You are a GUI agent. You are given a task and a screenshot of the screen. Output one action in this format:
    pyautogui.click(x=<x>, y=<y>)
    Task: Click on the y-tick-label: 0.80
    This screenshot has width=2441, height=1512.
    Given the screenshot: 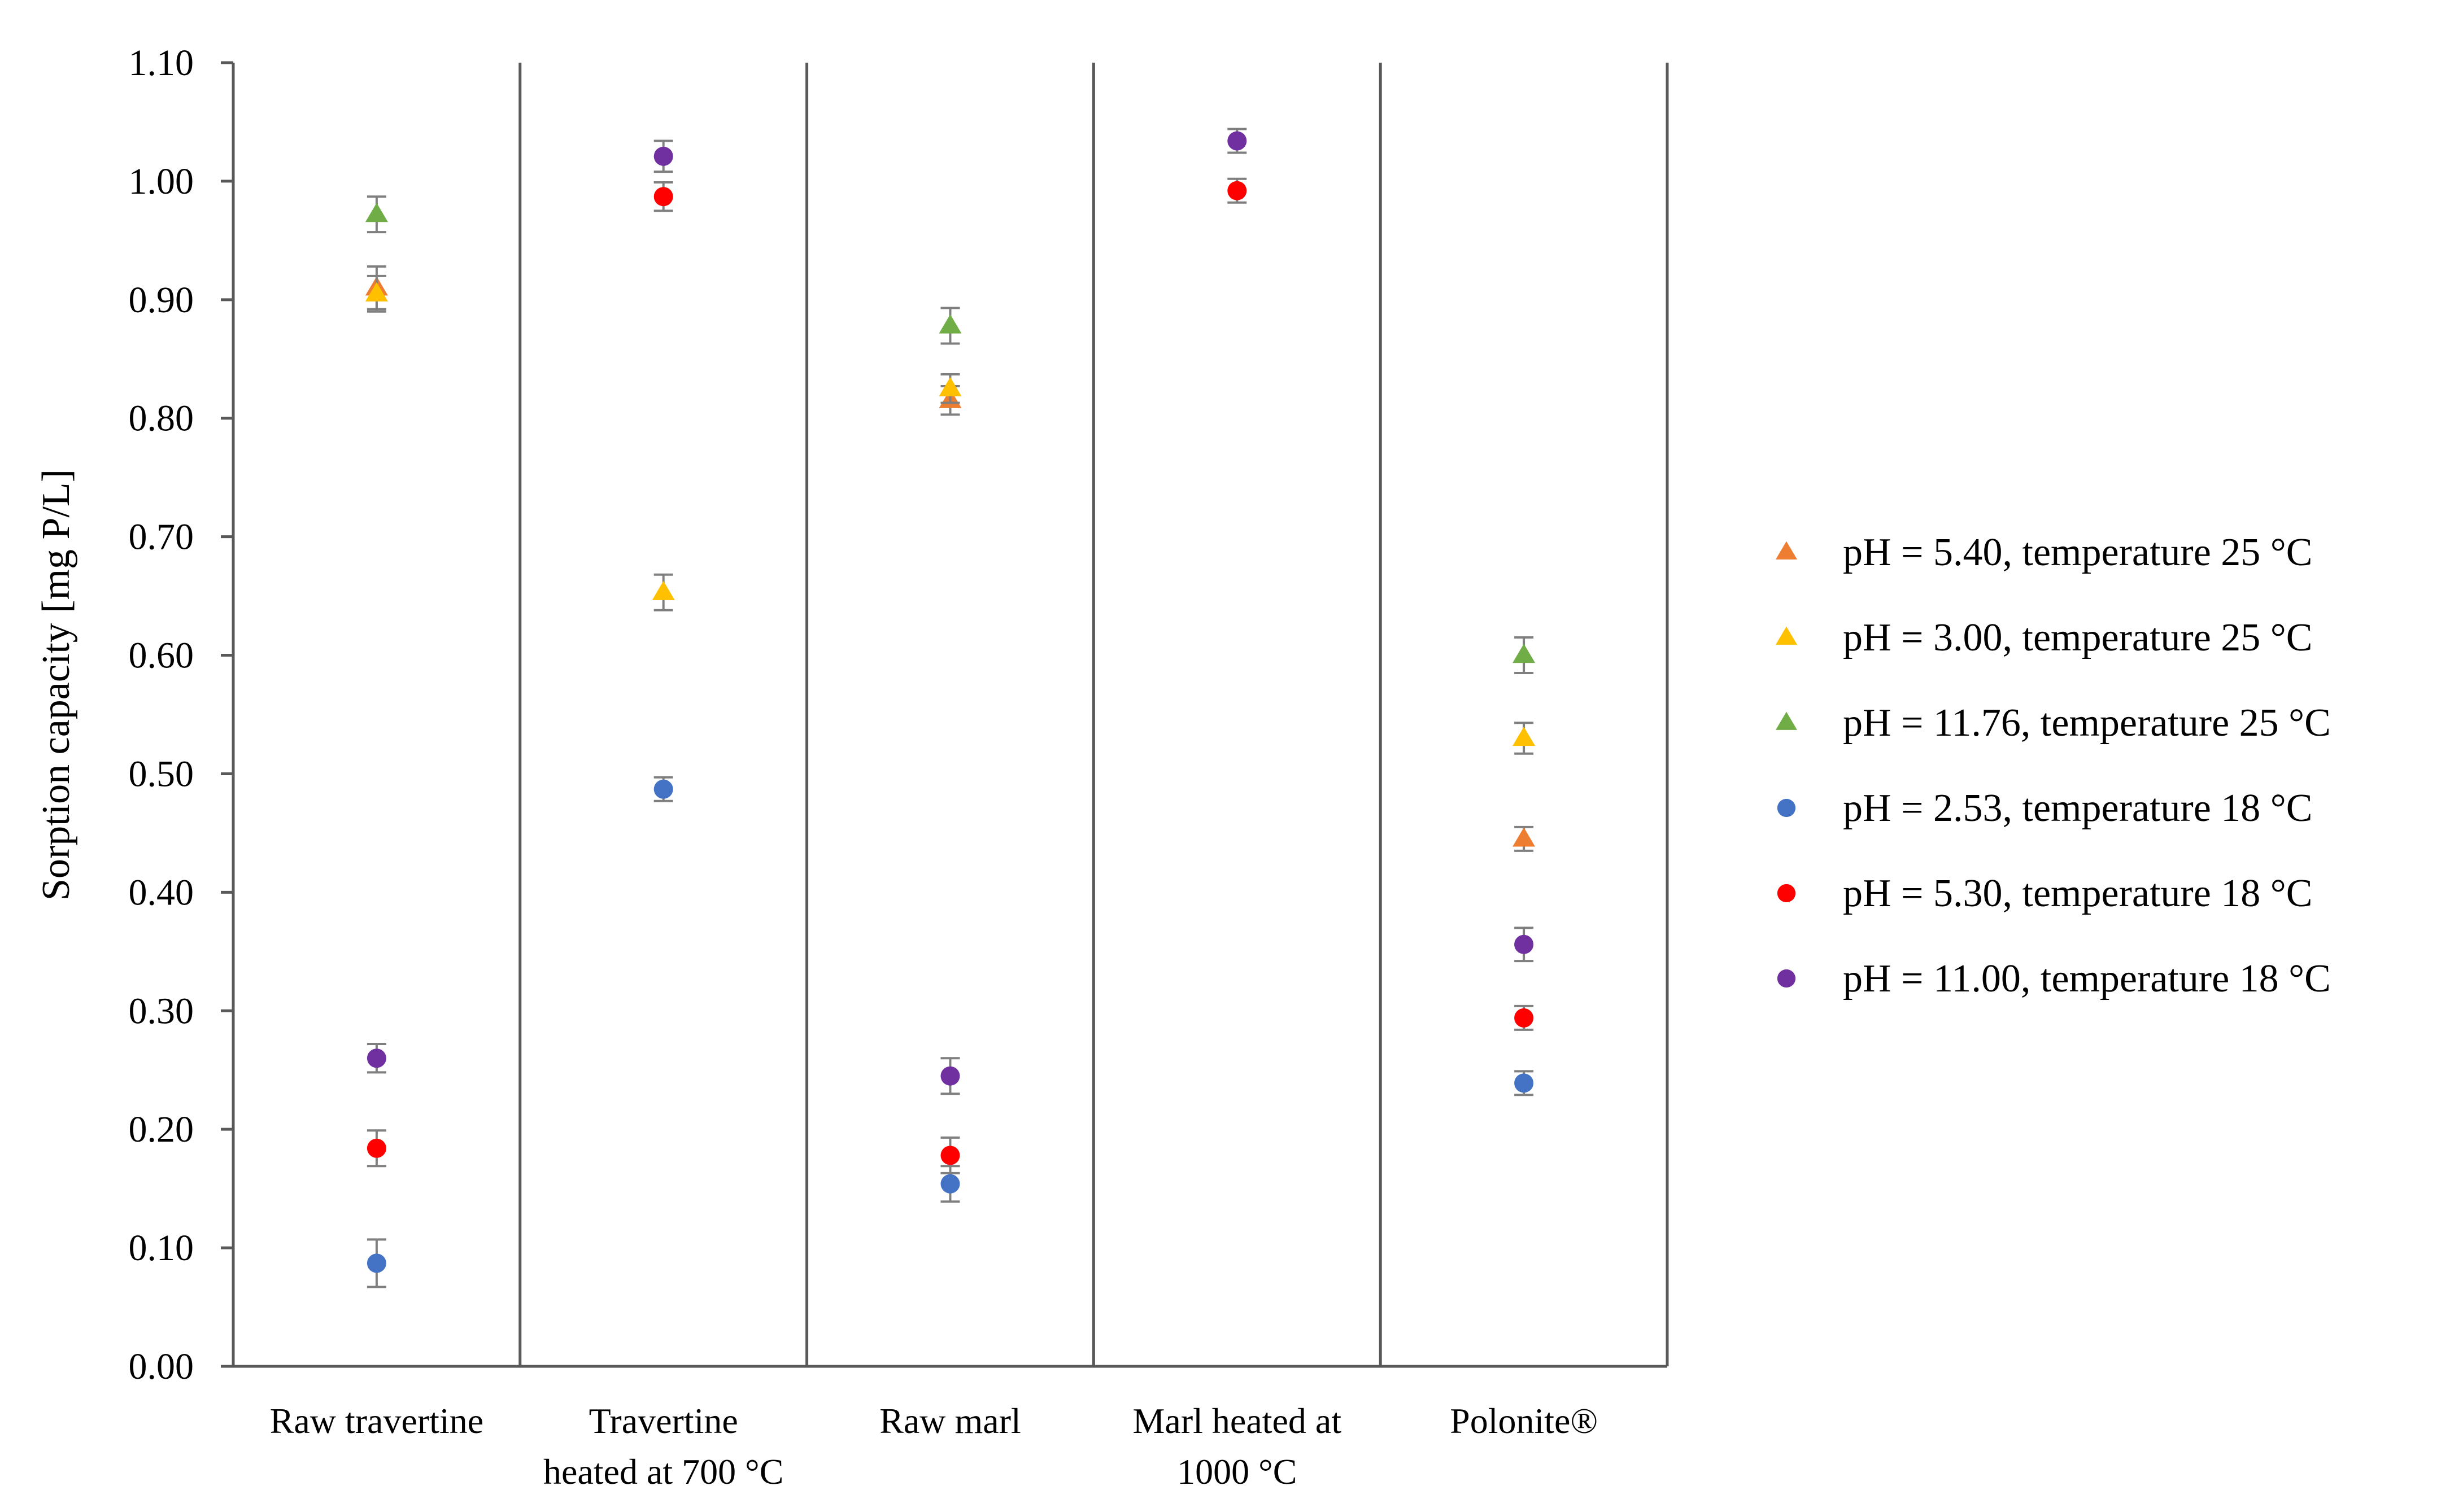 What is the action you would take?
    pyautogui.click(x=161, y=418)
    